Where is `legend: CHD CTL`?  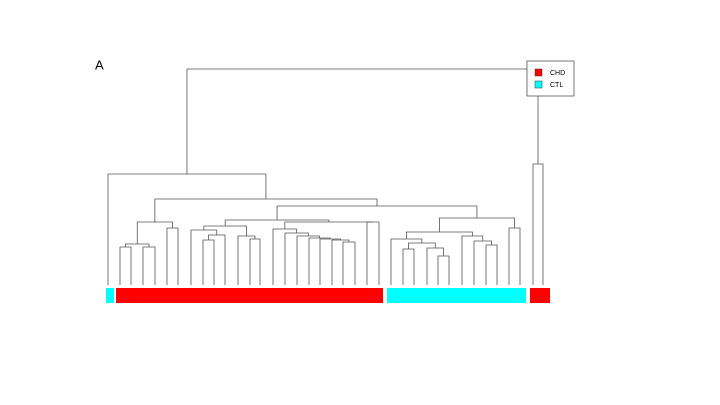 legend: CHD CTL is located at coordinates (550, 78).